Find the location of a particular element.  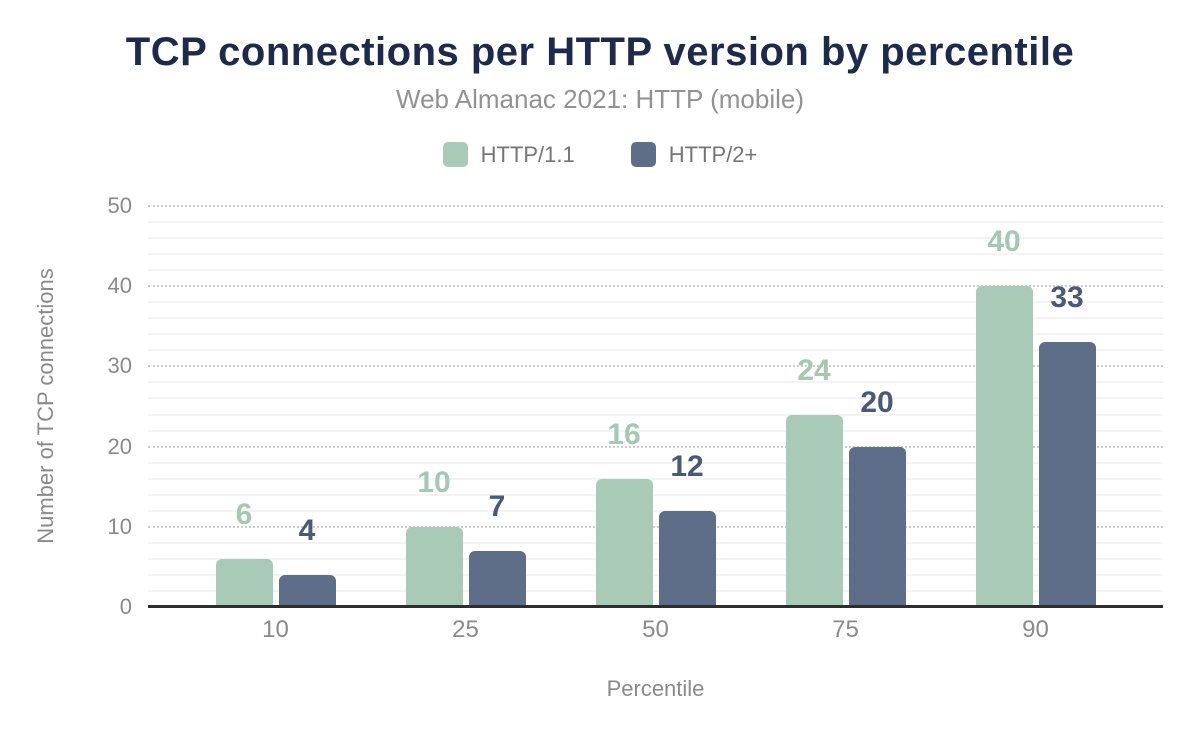

chart-subtitle: Web Almanac 2021: HTTP (mobile) is located at coordinates (600, 99).